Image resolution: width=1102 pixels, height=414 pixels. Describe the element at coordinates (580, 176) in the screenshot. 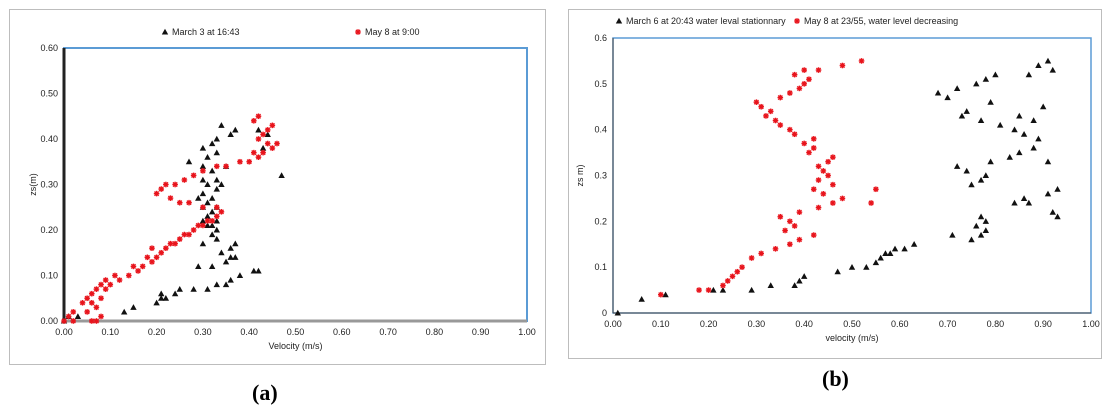

I see `y-axis-label: zs m)` at that location.